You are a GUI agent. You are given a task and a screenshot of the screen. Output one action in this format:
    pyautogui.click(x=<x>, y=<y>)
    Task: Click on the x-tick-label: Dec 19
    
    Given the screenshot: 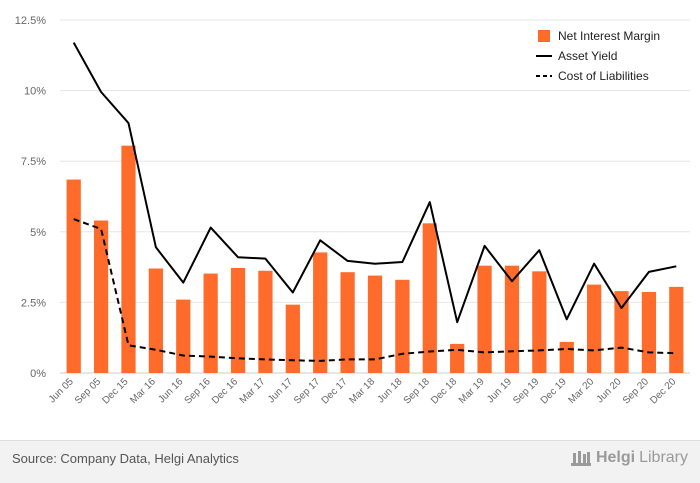 What is the action you would take?
    pyautogui.click(x=554, y=391)
    